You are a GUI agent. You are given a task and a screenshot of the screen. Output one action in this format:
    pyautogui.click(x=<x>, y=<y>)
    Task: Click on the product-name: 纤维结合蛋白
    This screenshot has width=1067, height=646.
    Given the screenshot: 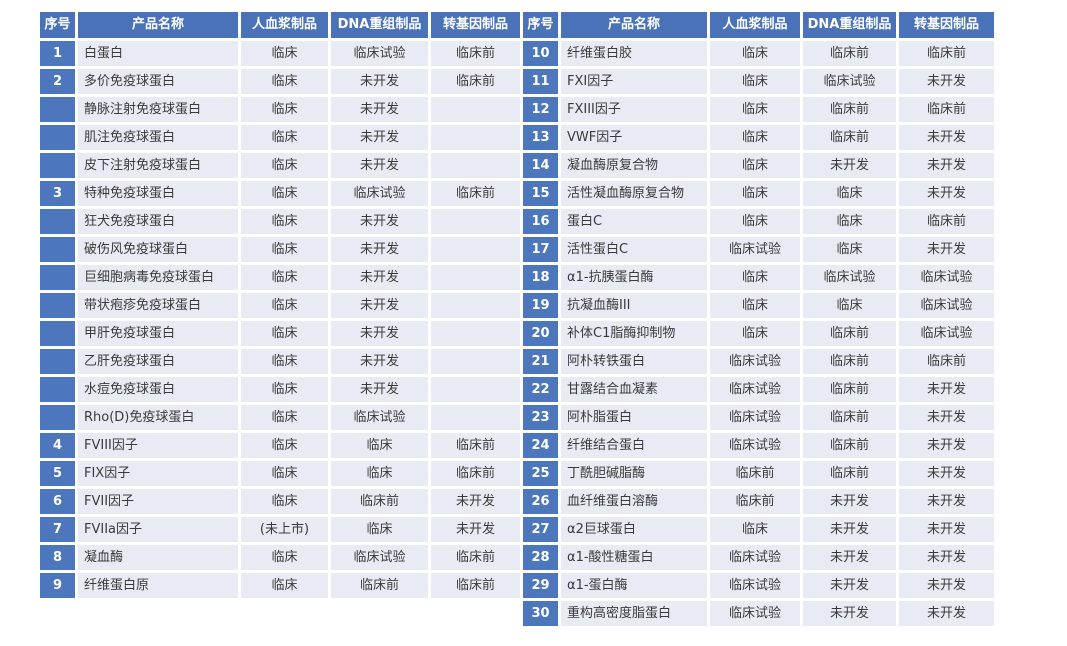 What is the action you would take?
    pyautogui.click(x=634, y=445)
    